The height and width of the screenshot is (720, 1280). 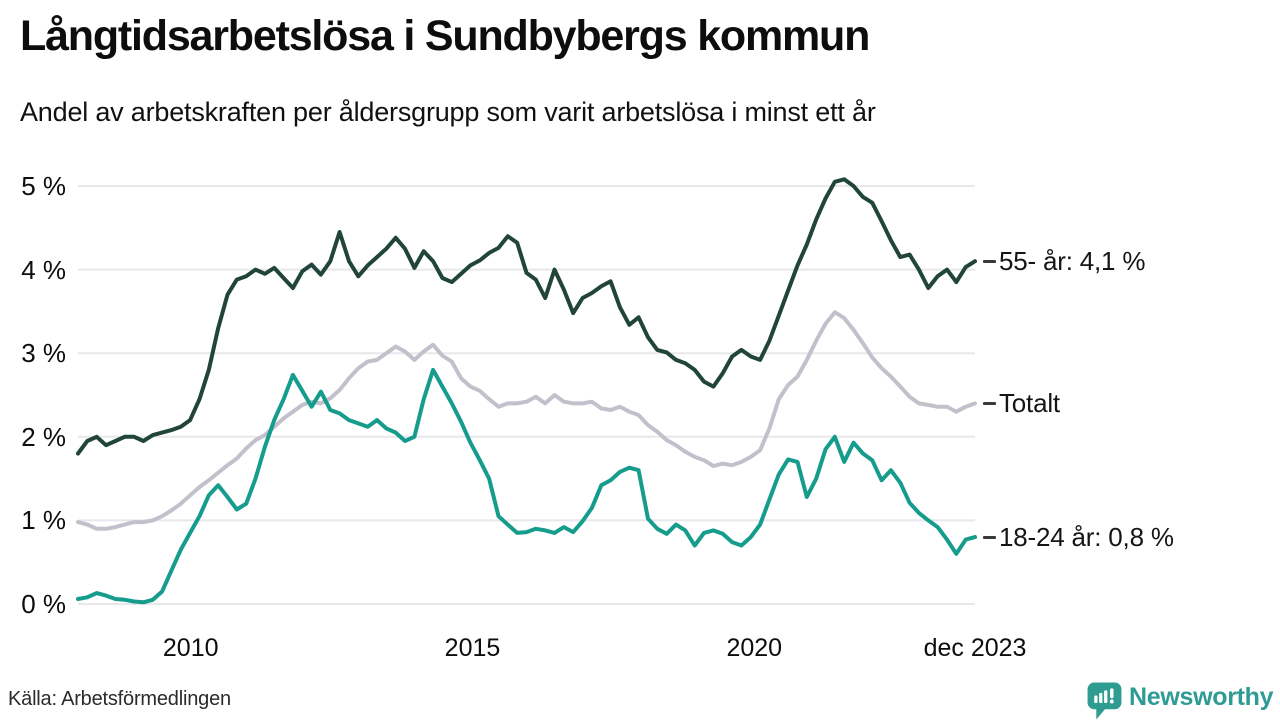 I want to click on y-axis-tick-label: 2 %, so click(x=43, y=436).